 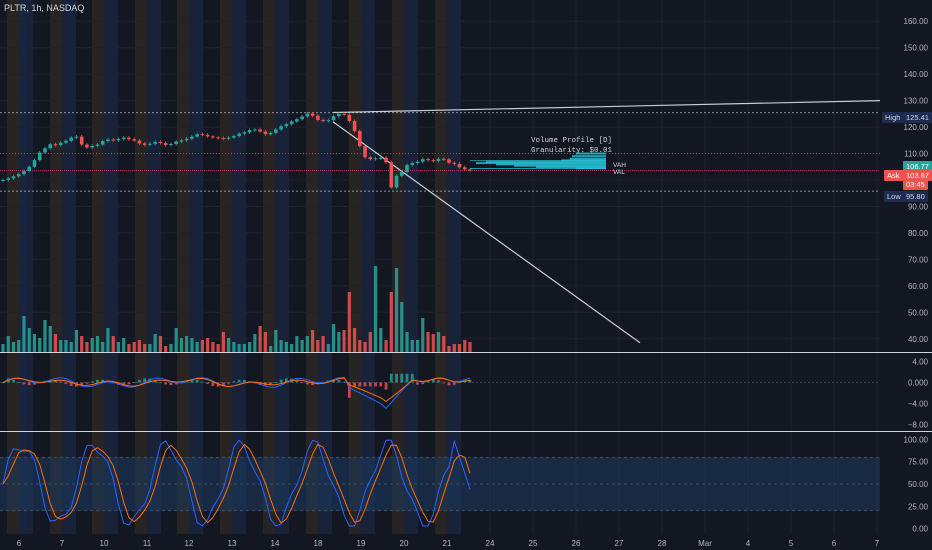 What do you see at coordinates (918, 233) in the screenshot?
I see `price-axis-label: 80.00` at bounding box center [918, 233].